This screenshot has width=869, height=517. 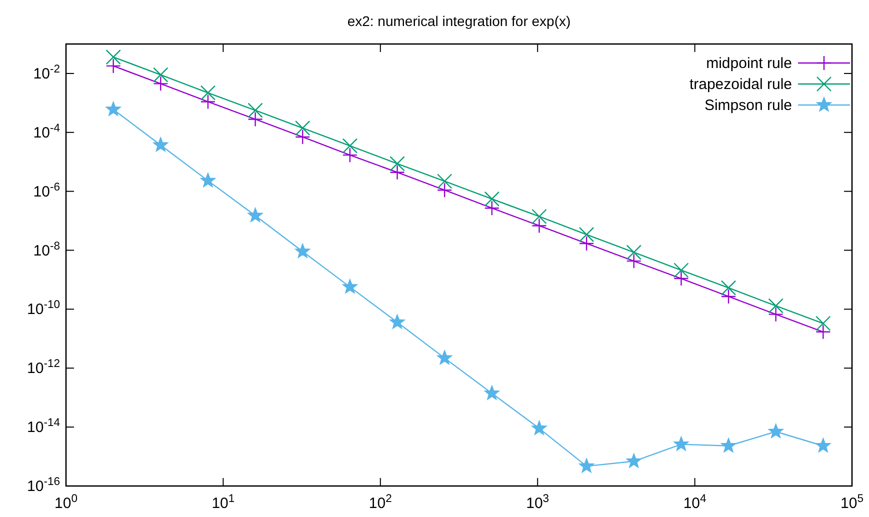 What do you see at coordinates (223, 502) in the screenshot?
I see `x-tick-label: 10$^{1}$` at bounding box center [223, 502].